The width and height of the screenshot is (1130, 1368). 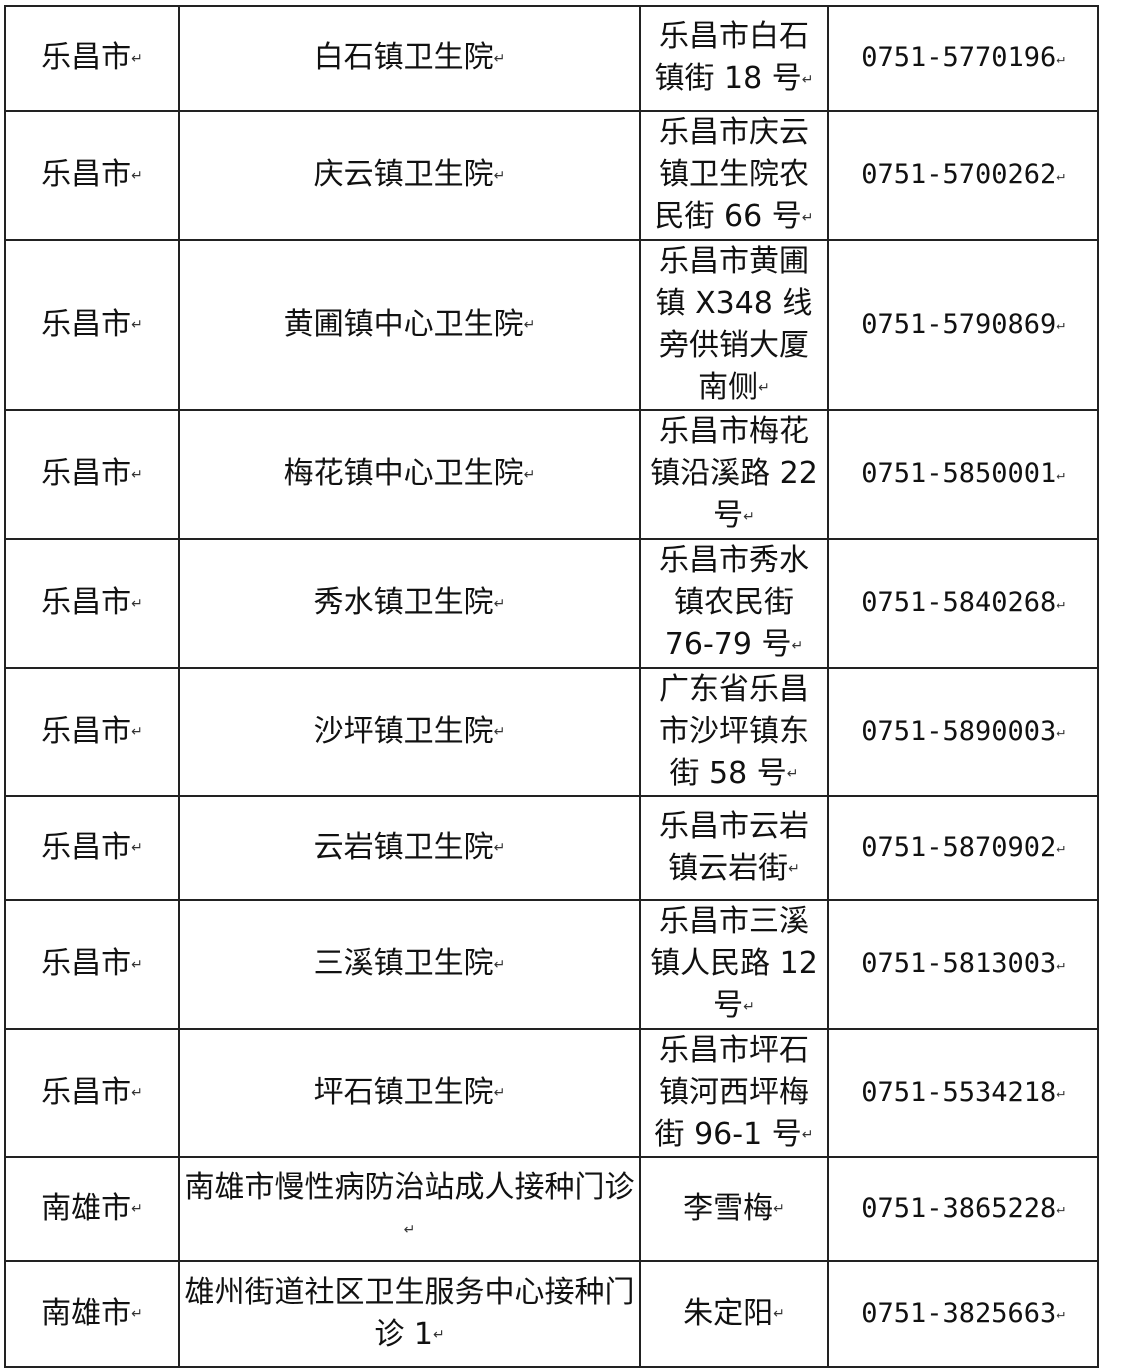 I want to click on address-cell: 广东省乐昌市沙坪镇东街 58 号, so click(x=734, y=731).